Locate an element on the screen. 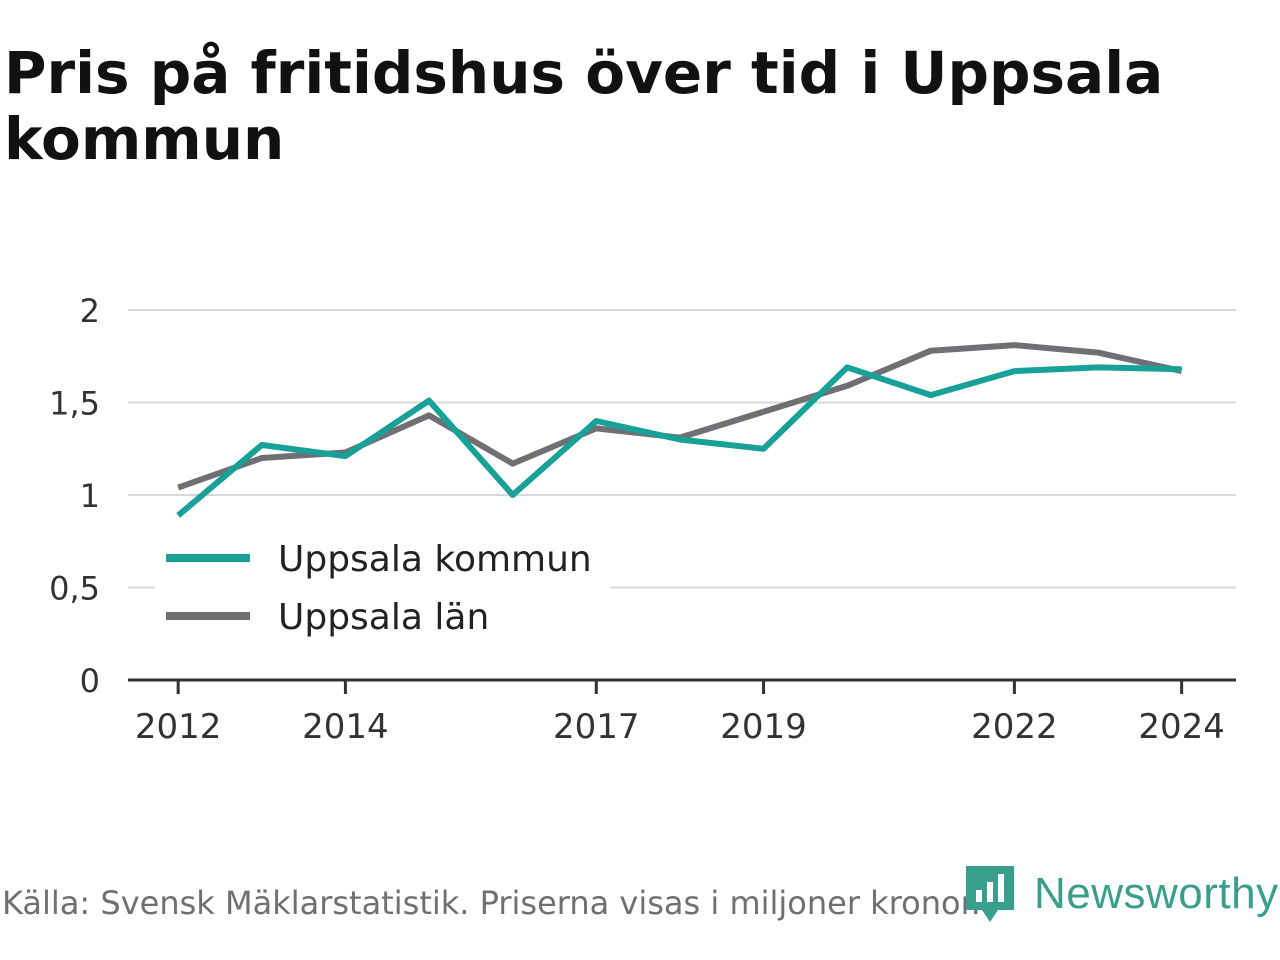  y-axis-ticks: 0 0,5 1 1,5 2 is located at coordinates (74, 496).